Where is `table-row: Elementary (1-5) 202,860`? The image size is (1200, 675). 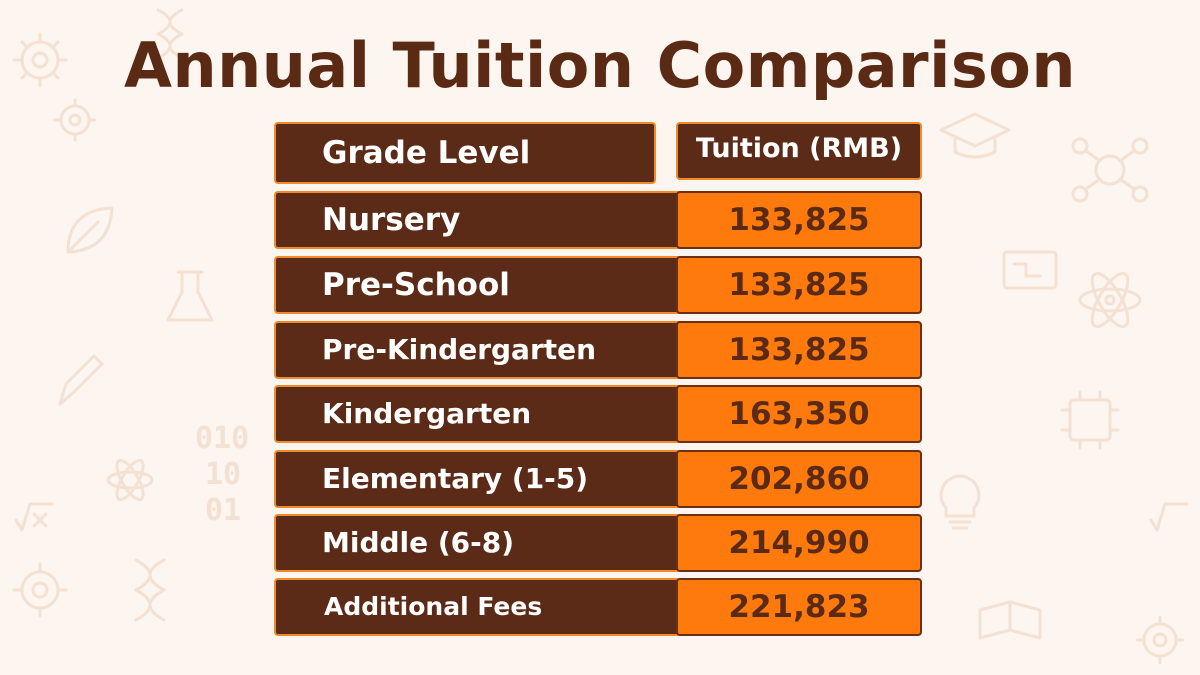 table-row: Elementary (1-5) 202,860 is located at coordinates (598, 479).